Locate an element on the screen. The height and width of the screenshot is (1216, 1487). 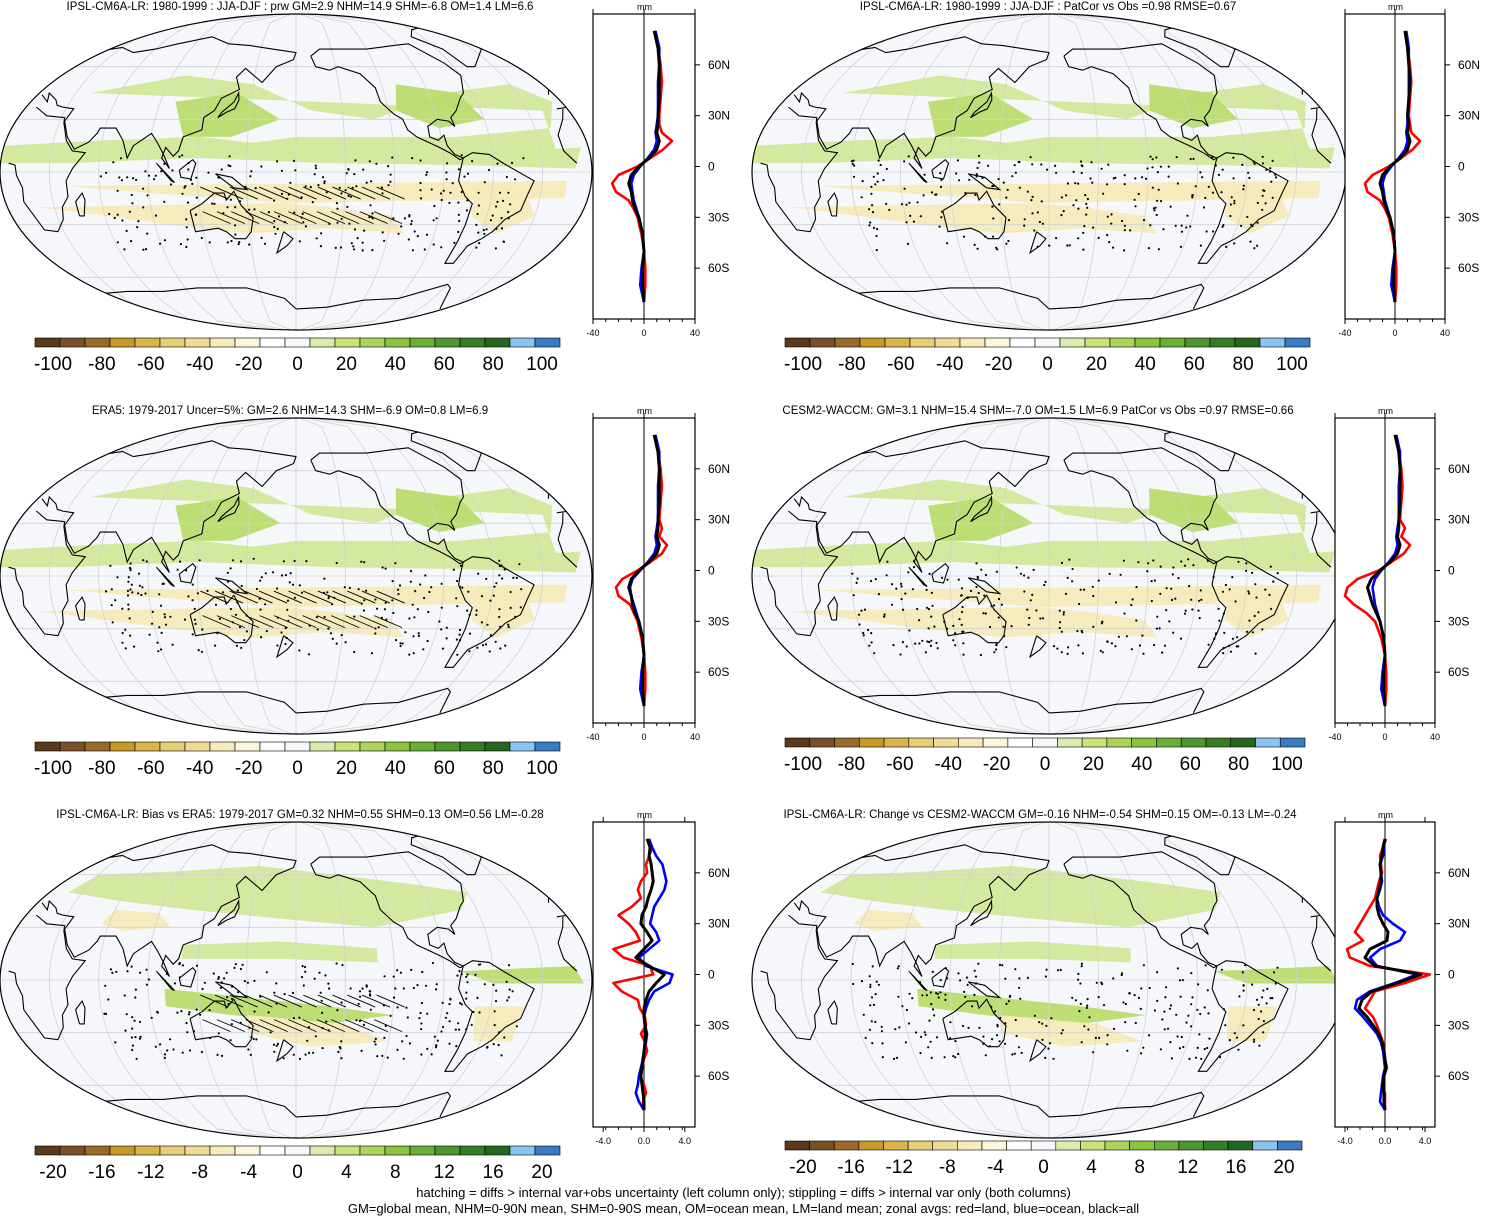
colorbar-tick-label: -60 is located at coordinates (150, 364).